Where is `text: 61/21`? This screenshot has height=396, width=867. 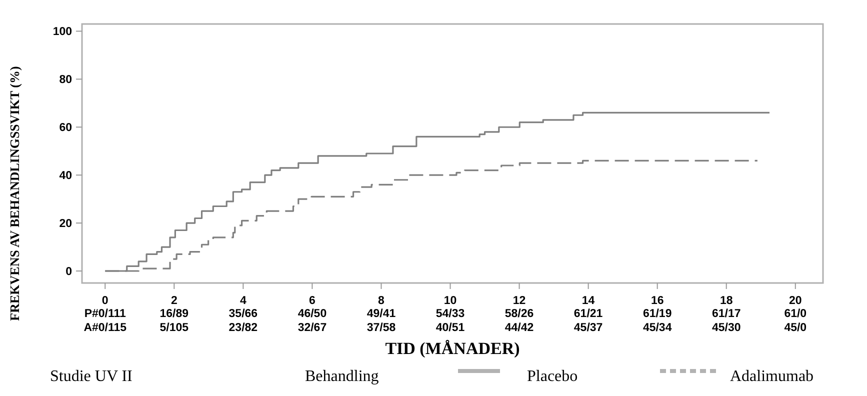 text: 61/21 is located at coordinates (589, 314).